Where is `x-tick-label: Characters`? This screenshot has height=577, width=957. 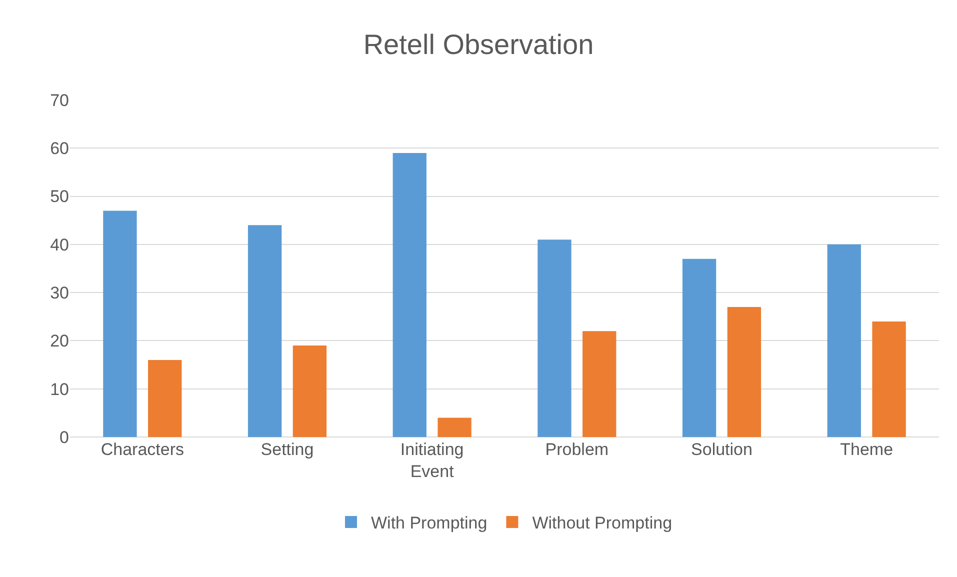
x-tick-label: Characters is located at coordinates (142, 449).